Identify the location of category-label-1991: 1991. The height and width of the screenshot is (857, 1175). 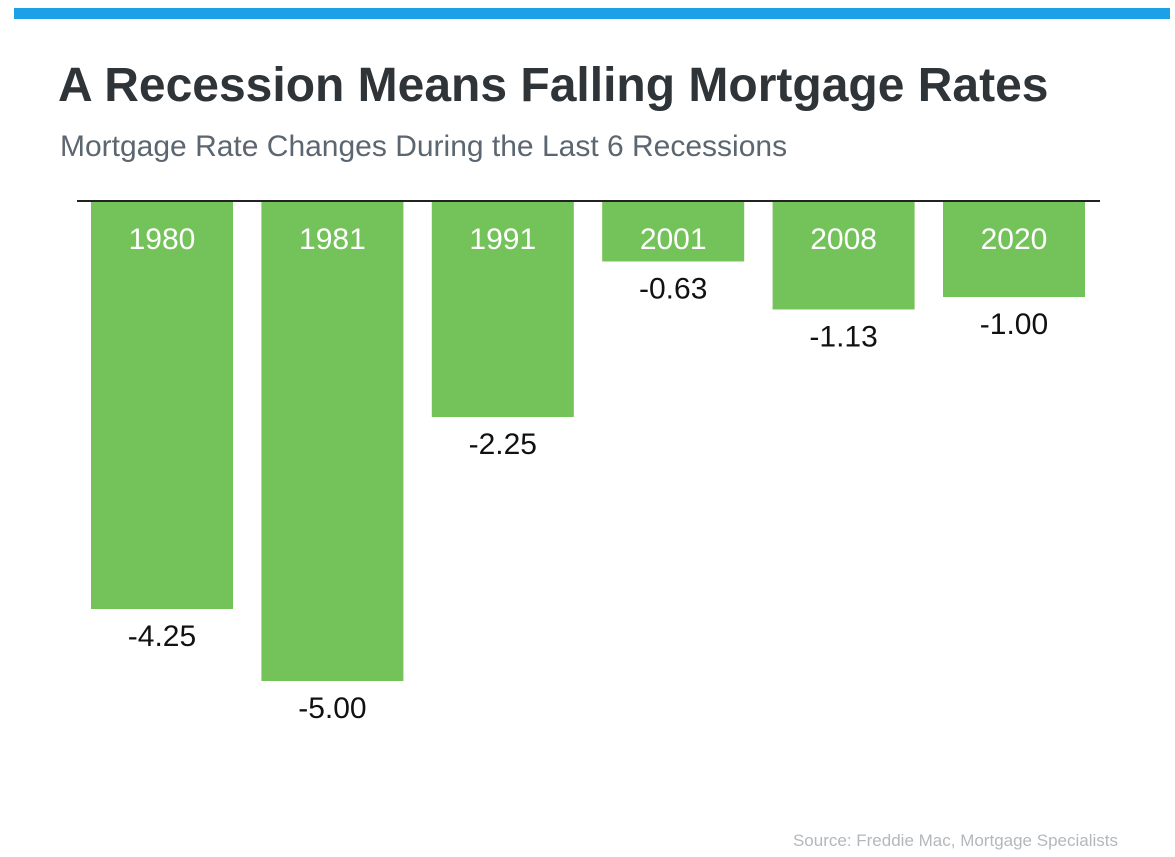
(502, 239).